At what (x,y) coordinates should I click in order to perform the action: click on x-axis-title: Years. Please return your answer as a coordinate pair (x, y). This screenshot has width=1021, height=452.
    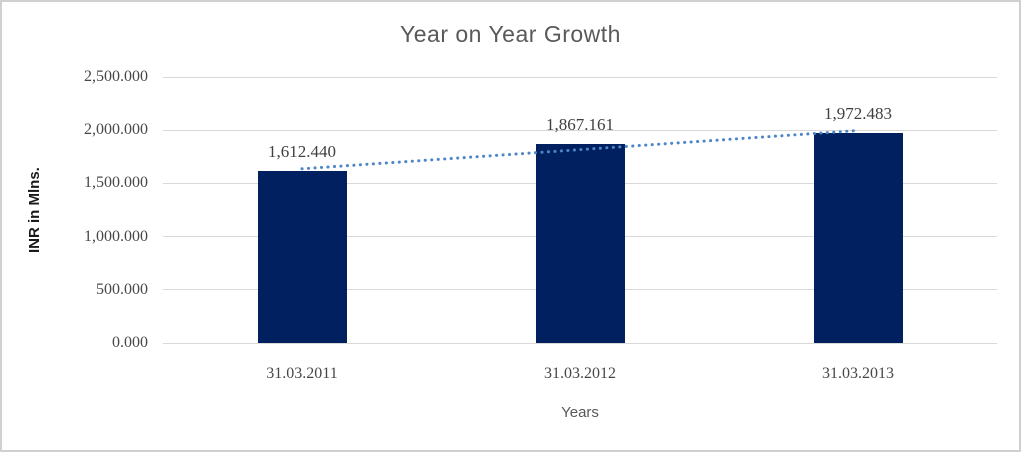
    Looking at the image, I should click on (580, 412).